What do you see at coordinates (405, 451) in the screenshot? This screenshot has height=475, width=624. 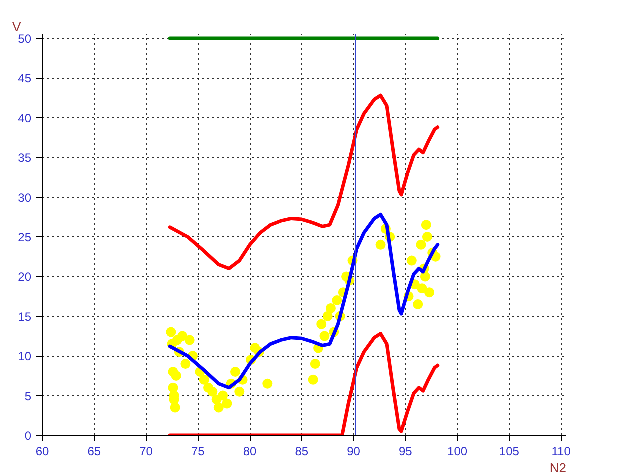 I see `x-tick-label: 95` at bounding box center [405, 451].